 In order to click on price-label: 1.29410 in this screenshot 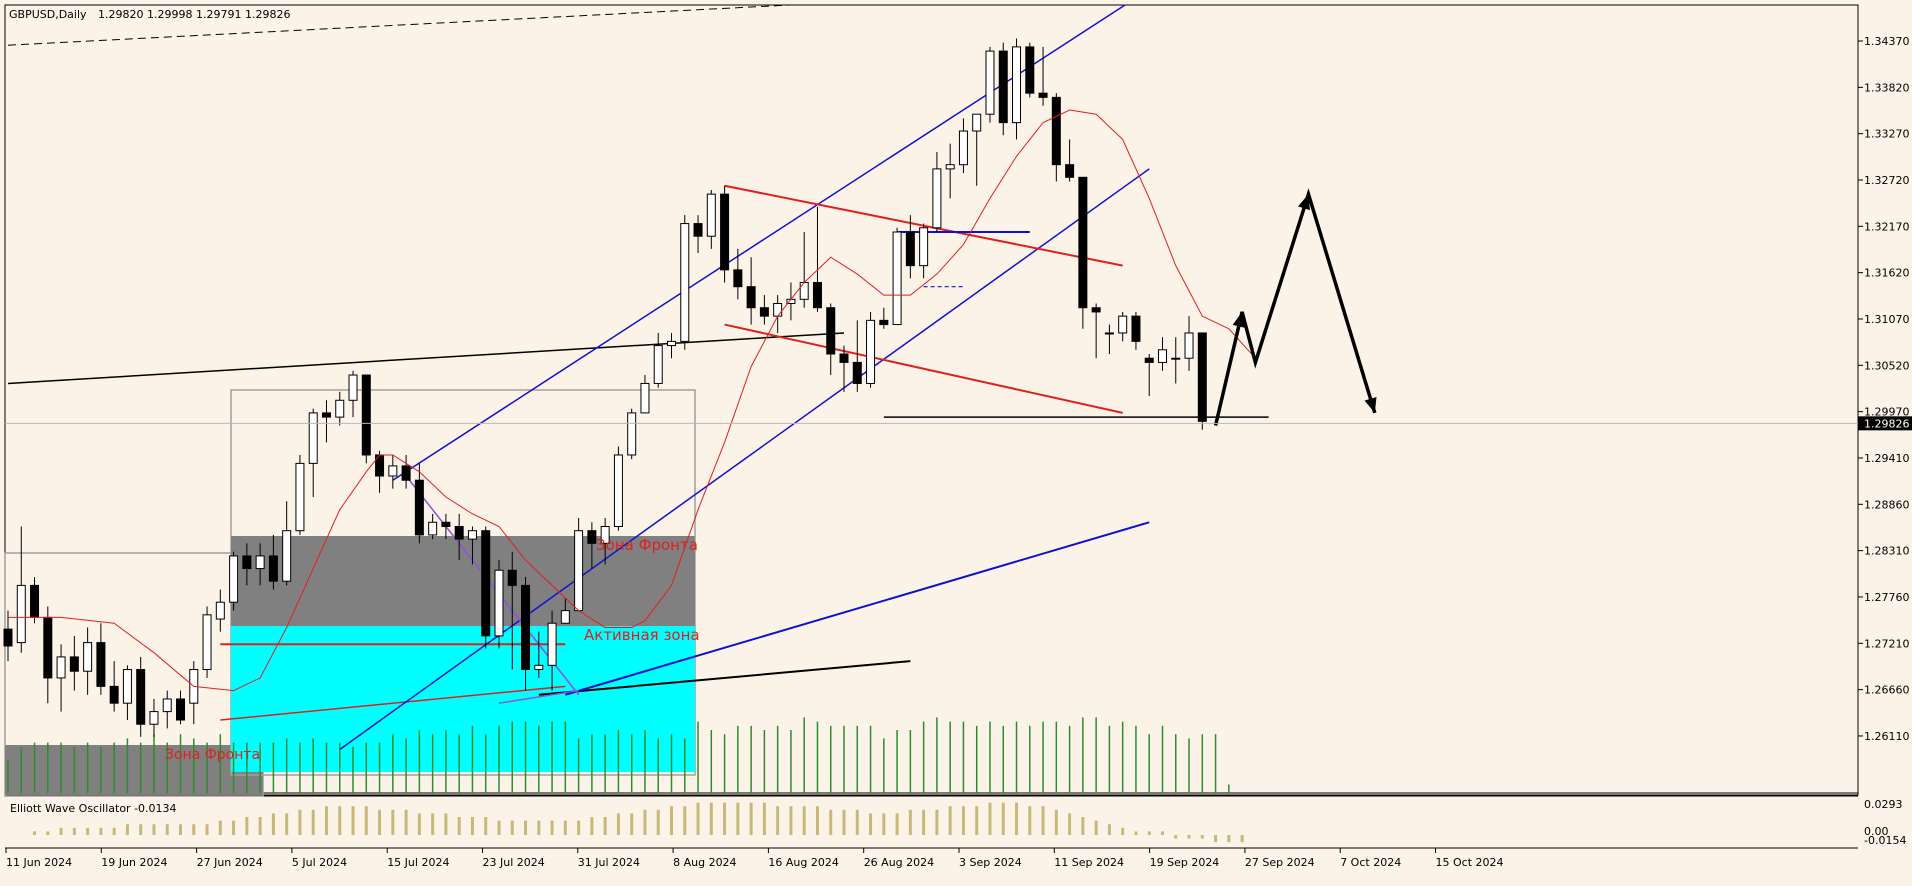, I will do `click(1887, 458)`.